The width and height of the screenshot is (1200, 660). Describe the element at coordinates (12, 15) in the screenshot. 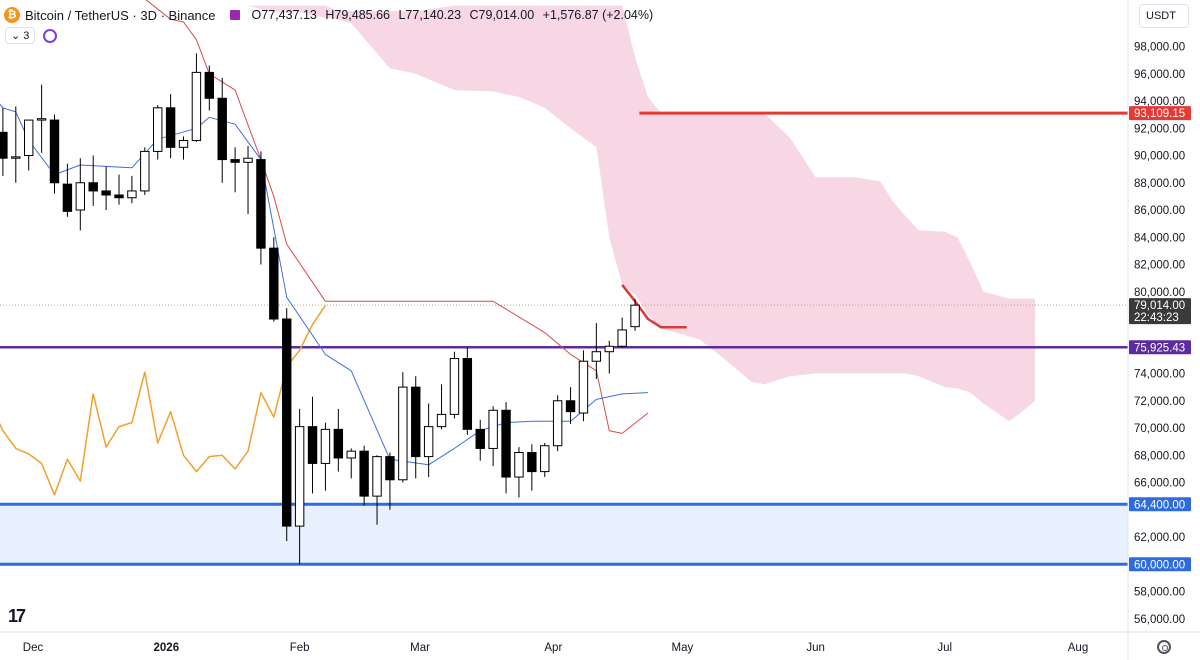

I see `bitcoin-icon: ₿` at that location.